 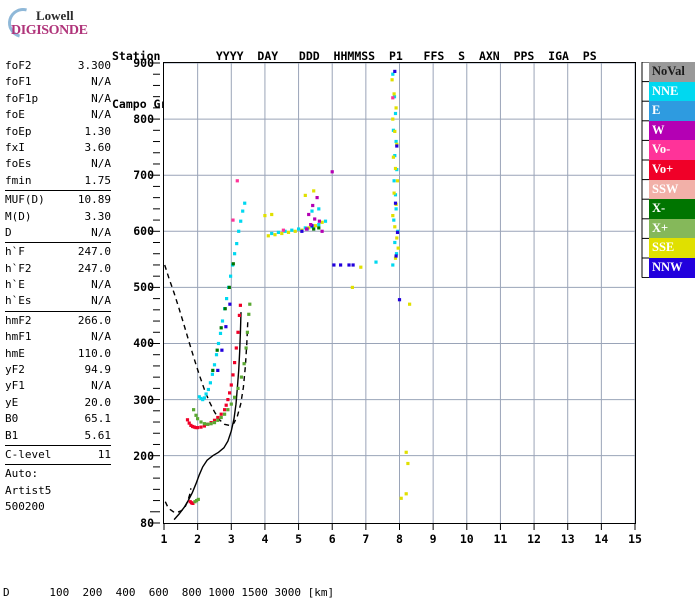 I want to click on param-key: h`F2, so click(x=18, y=268).